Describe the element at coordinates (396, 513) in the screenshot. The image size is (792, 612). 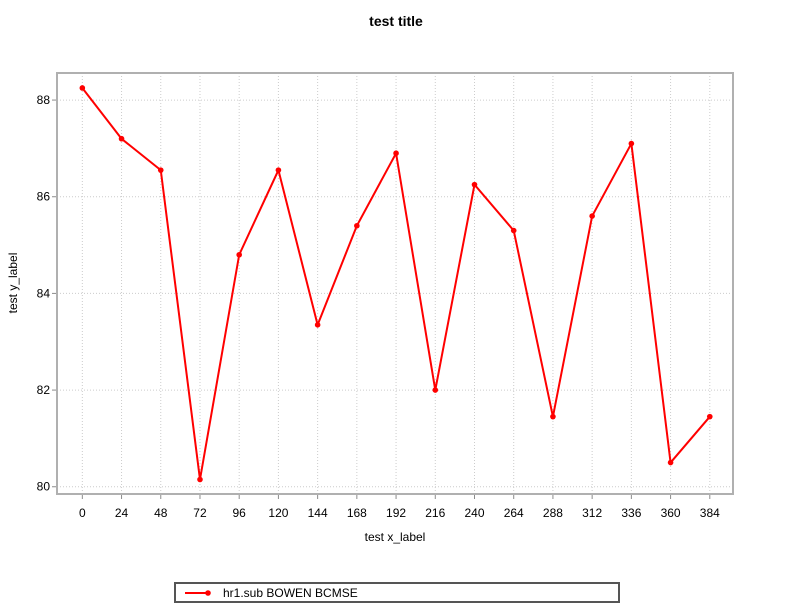
I see `x-tick-label: 192` at that location.